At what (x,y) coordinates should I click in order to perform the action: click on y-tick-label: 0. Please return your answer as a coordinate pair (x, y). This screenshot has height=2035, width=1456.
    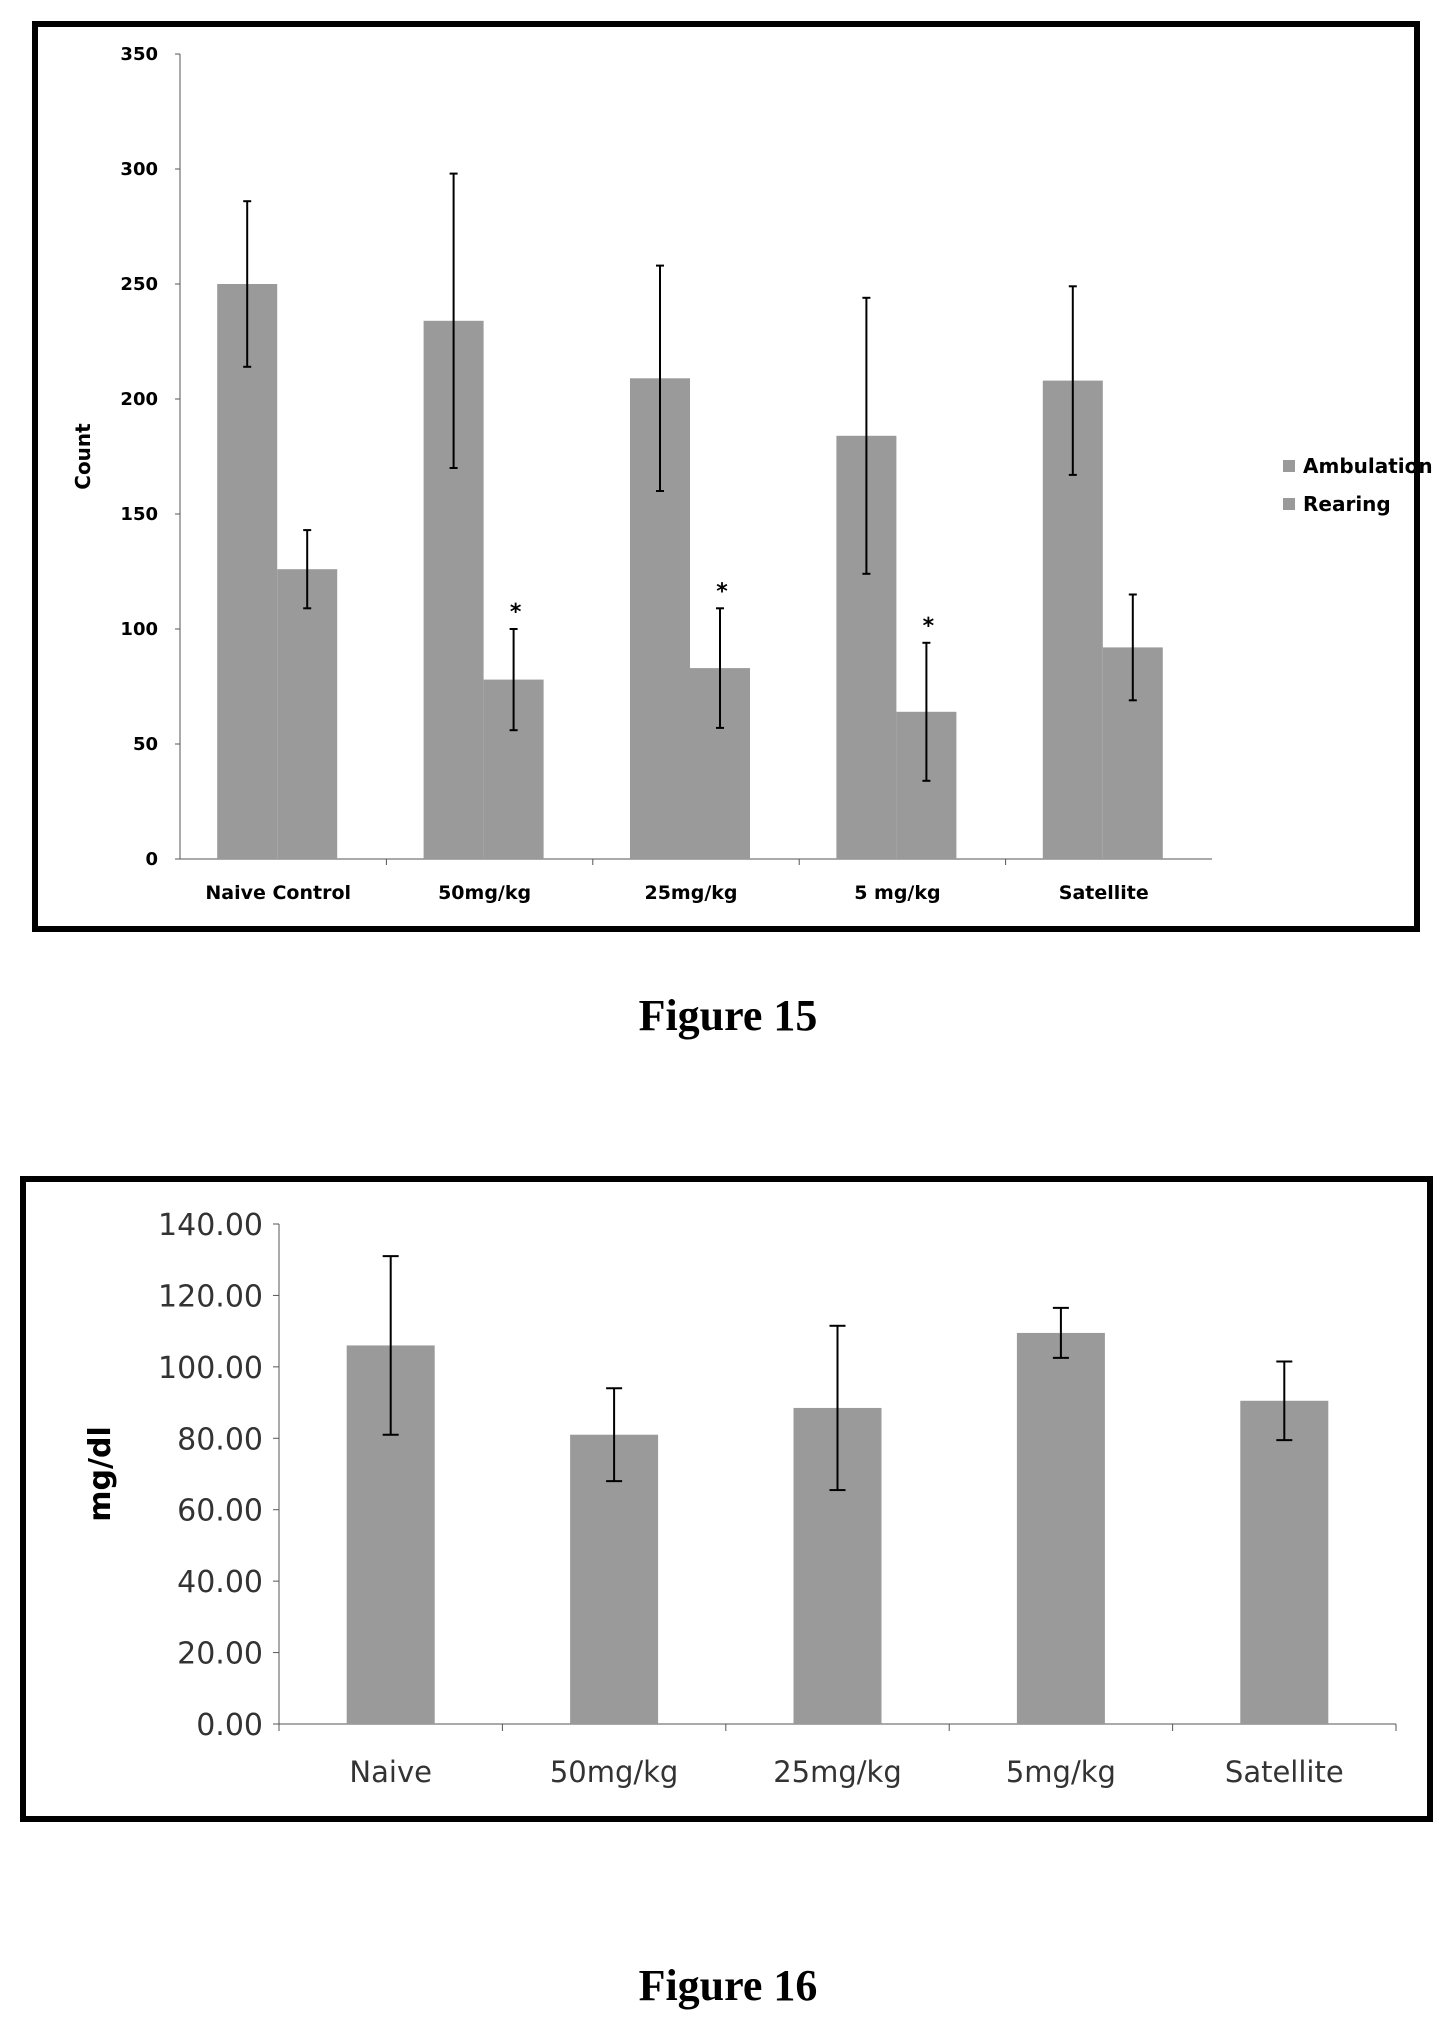
    Looking at the image, I should click on (151, 859).